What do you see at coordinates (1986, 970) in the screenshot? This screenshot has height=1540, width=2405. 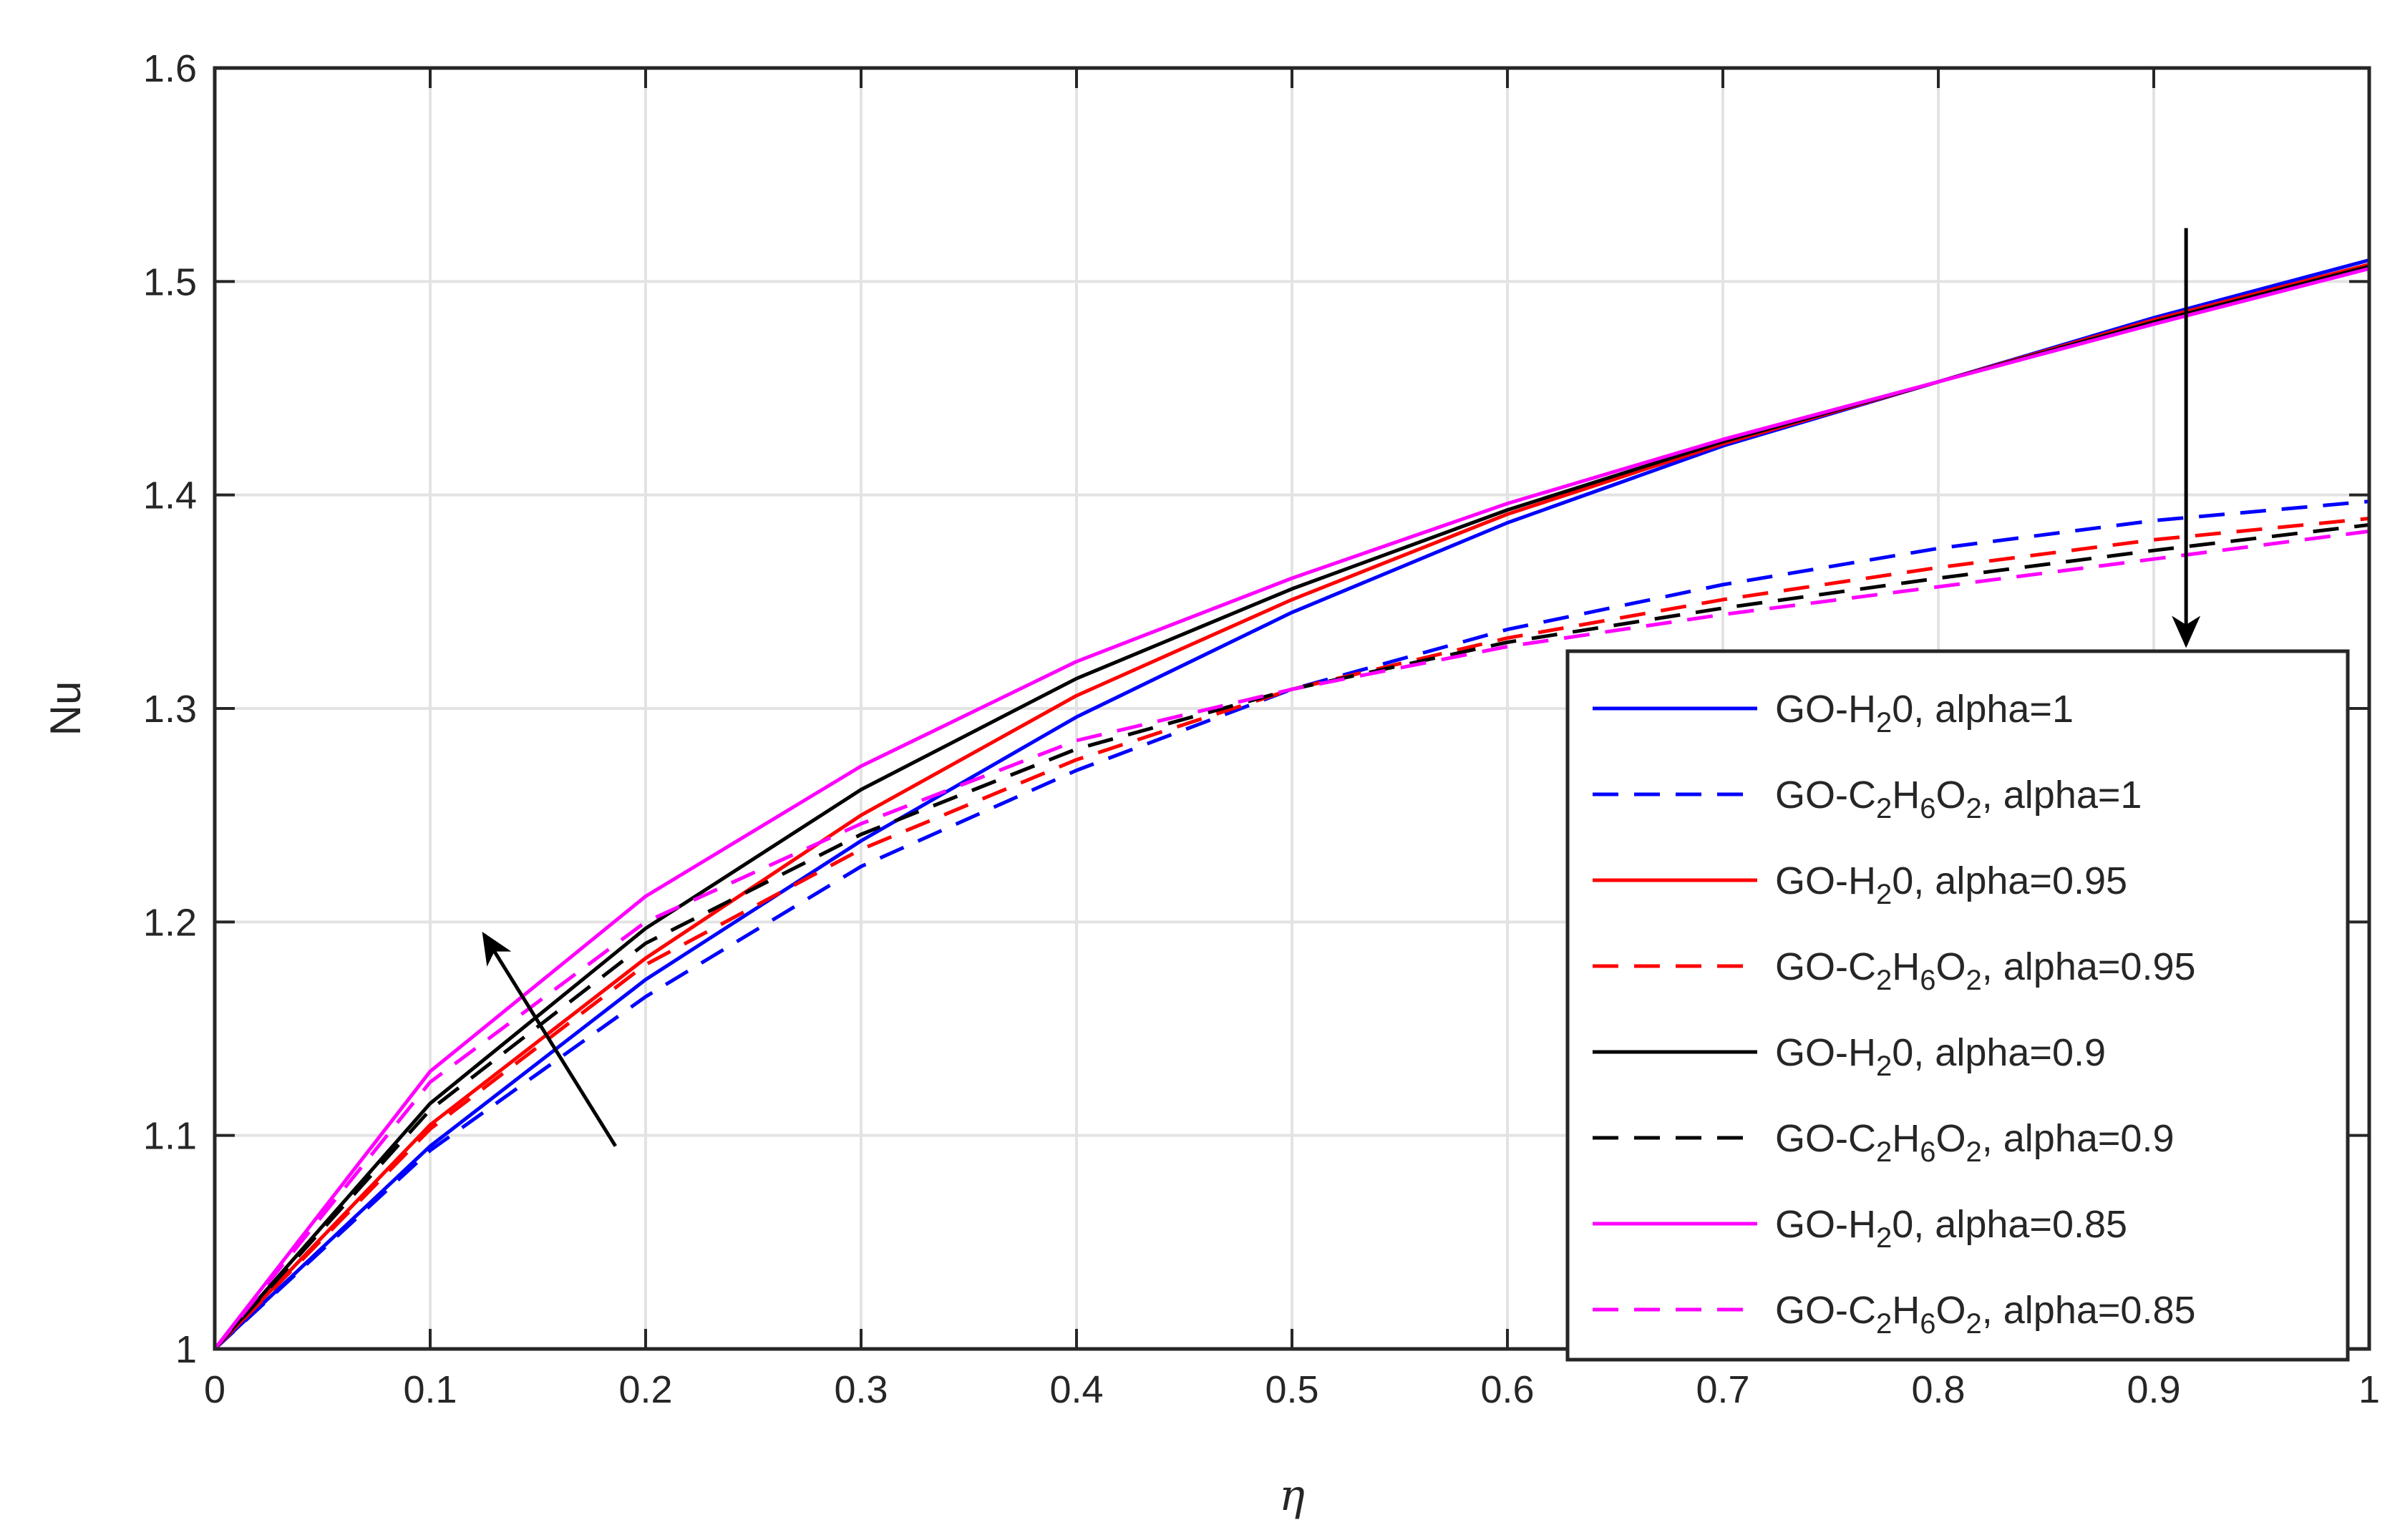 I see `legend-label: GO-C2H6O2, alpha=0.95` at bounding box center [1986, 970].